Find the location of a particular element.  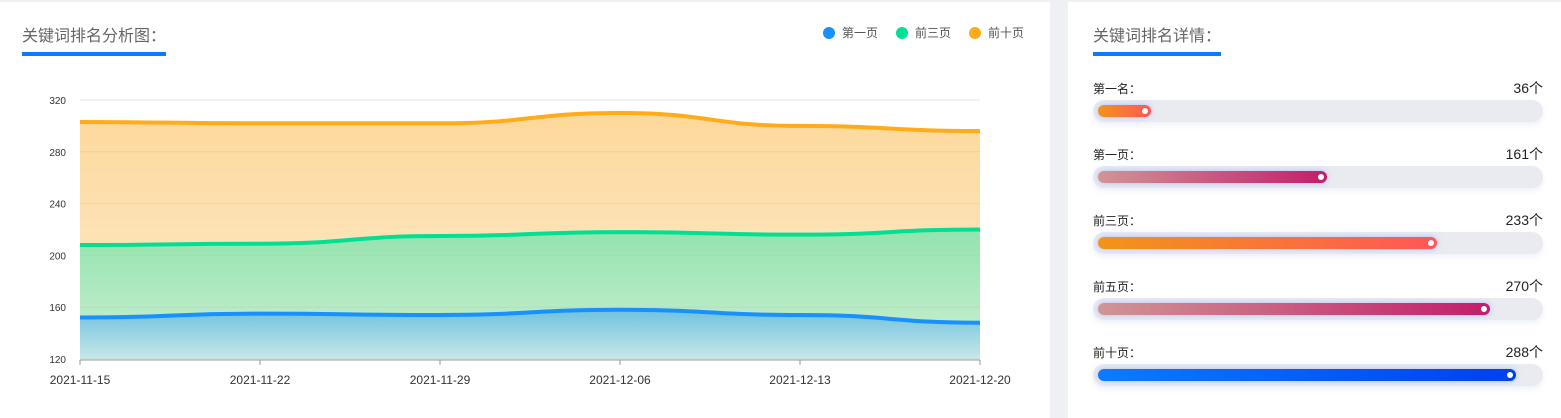

details-title: 关键词排名详情： is located at coordinates (1157, 39).